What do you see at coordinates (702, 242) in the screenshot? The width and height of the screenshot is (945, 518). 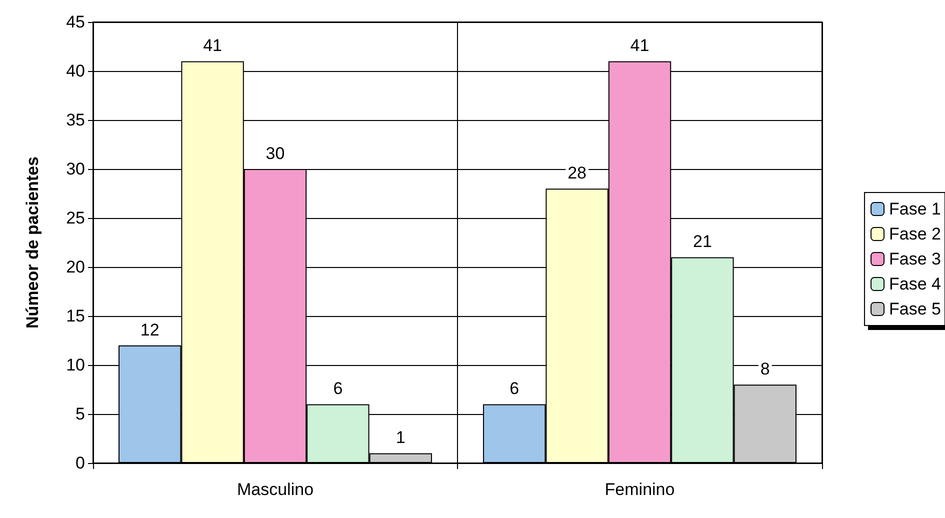 I see `data-label: 21` at bounding box center [702, 242].